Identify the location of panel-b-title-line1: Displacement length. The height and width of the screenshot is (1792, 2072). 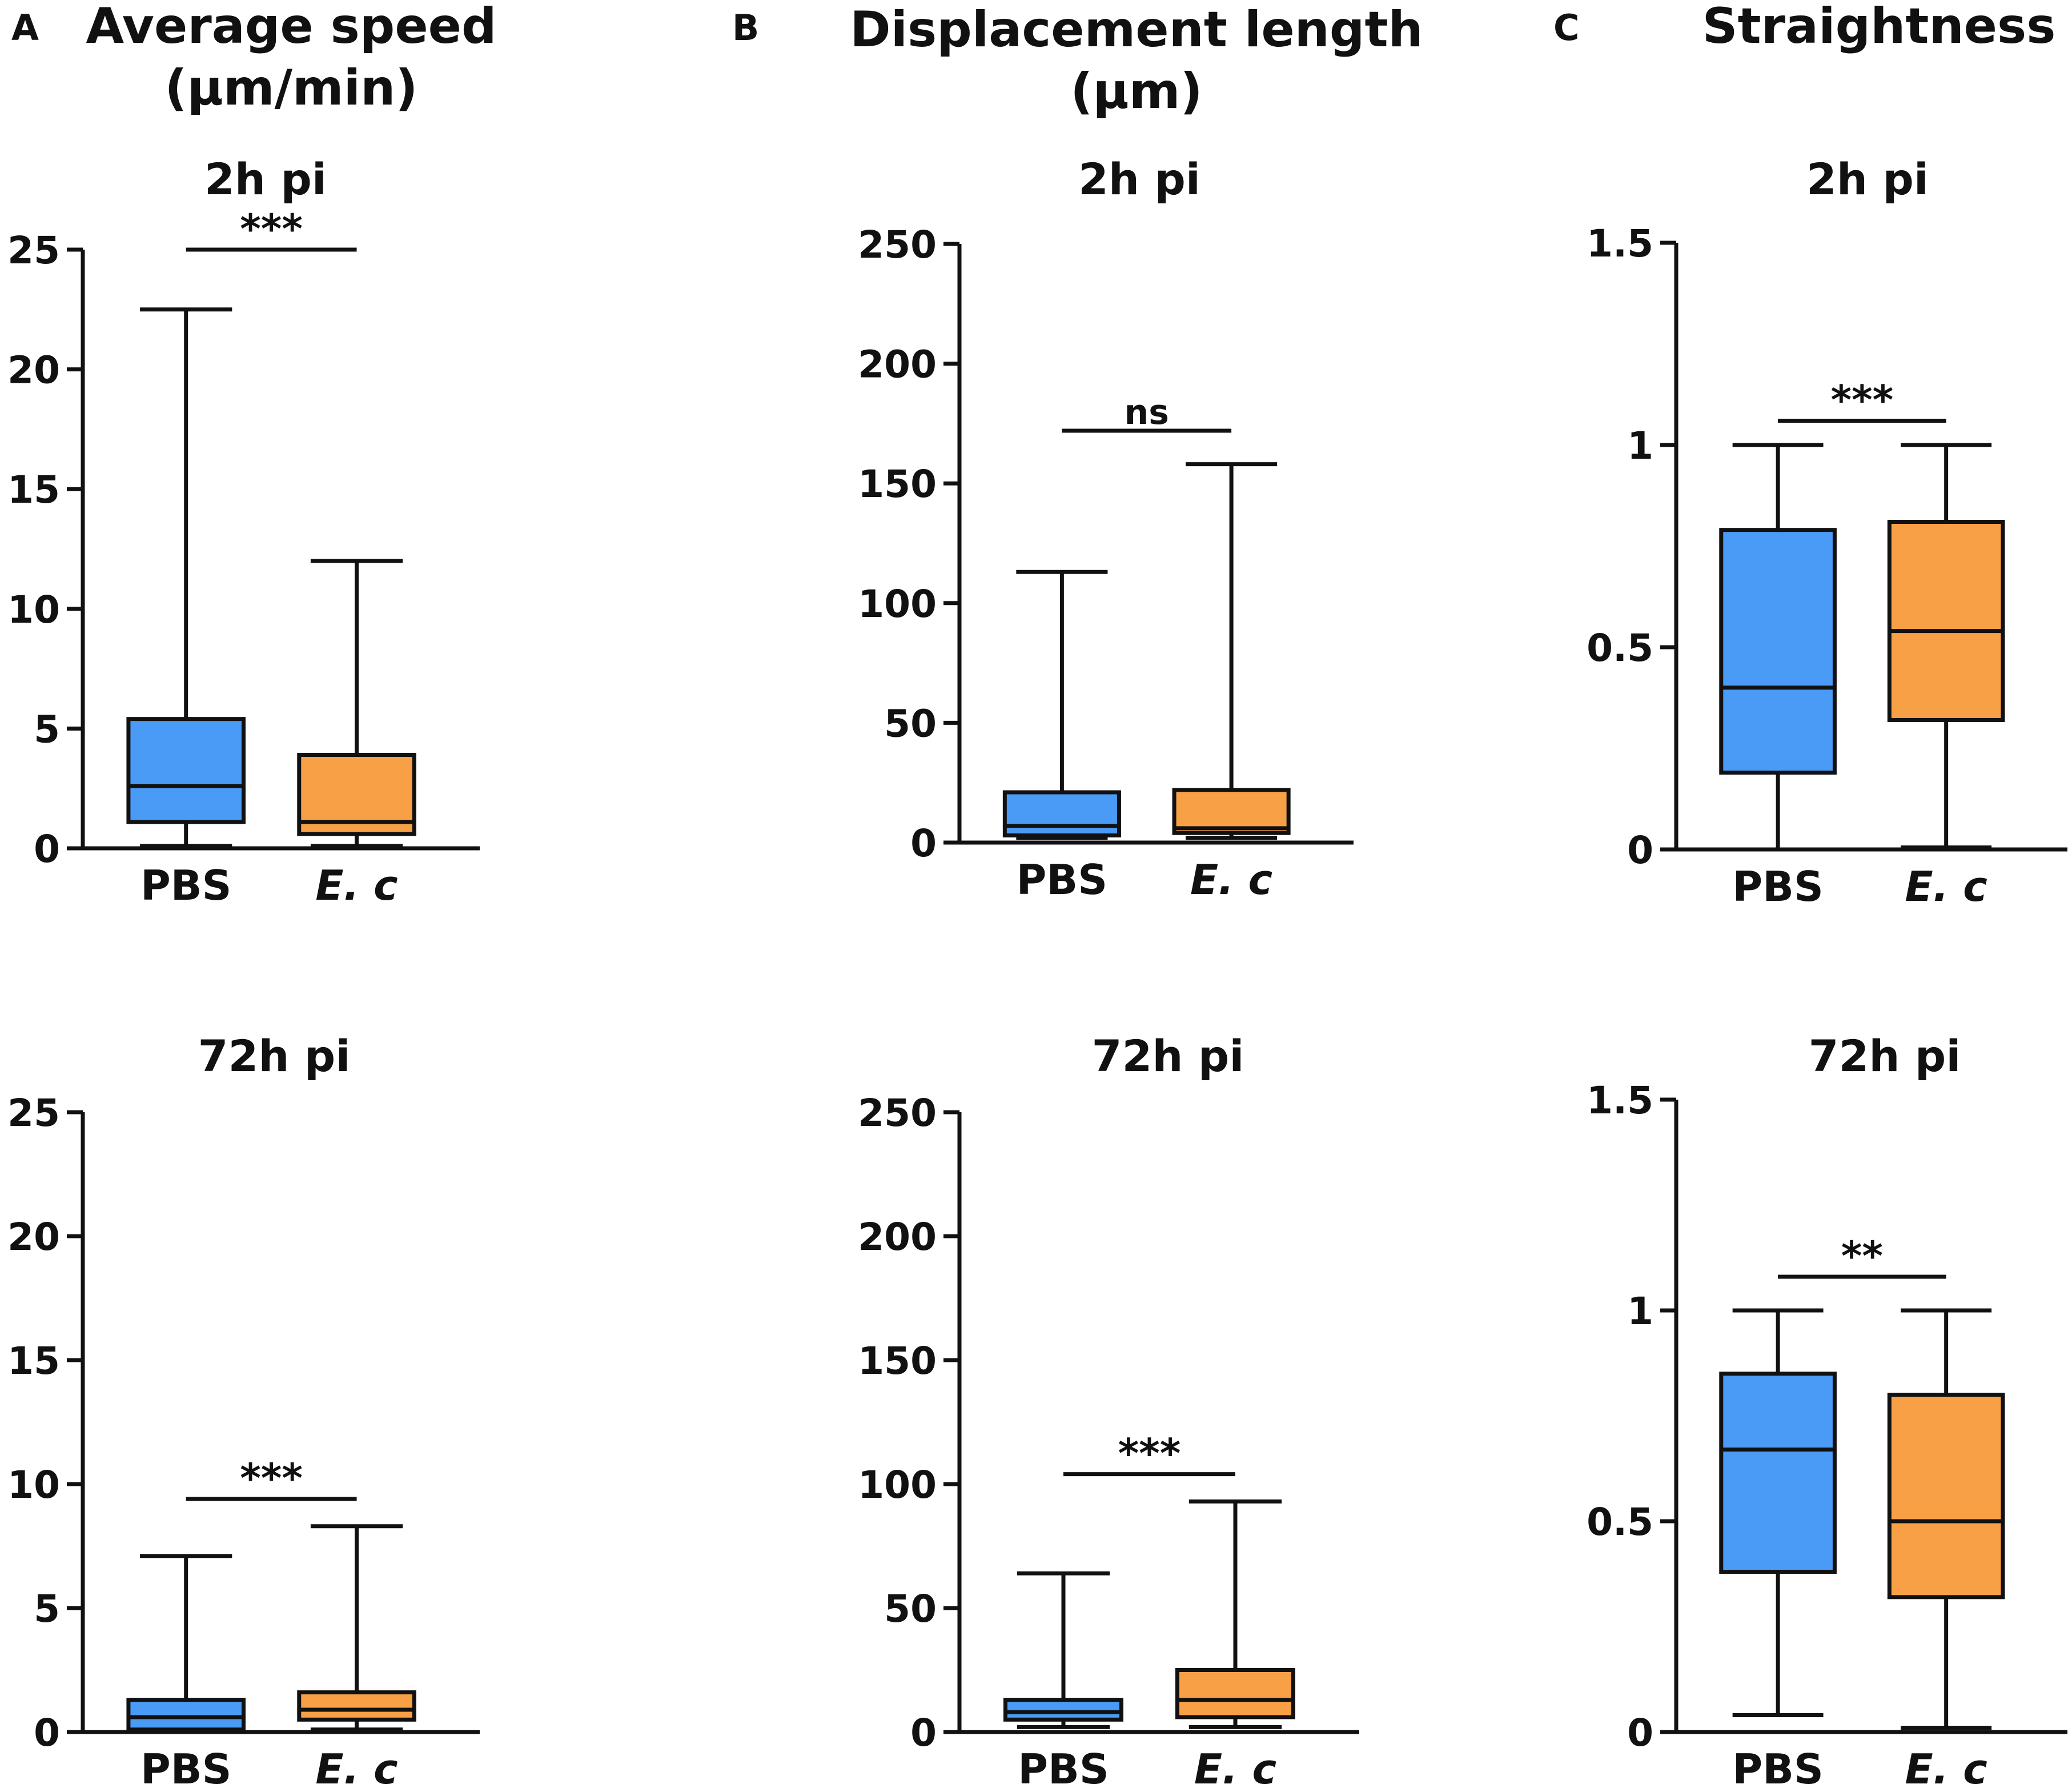
(1136, 30).